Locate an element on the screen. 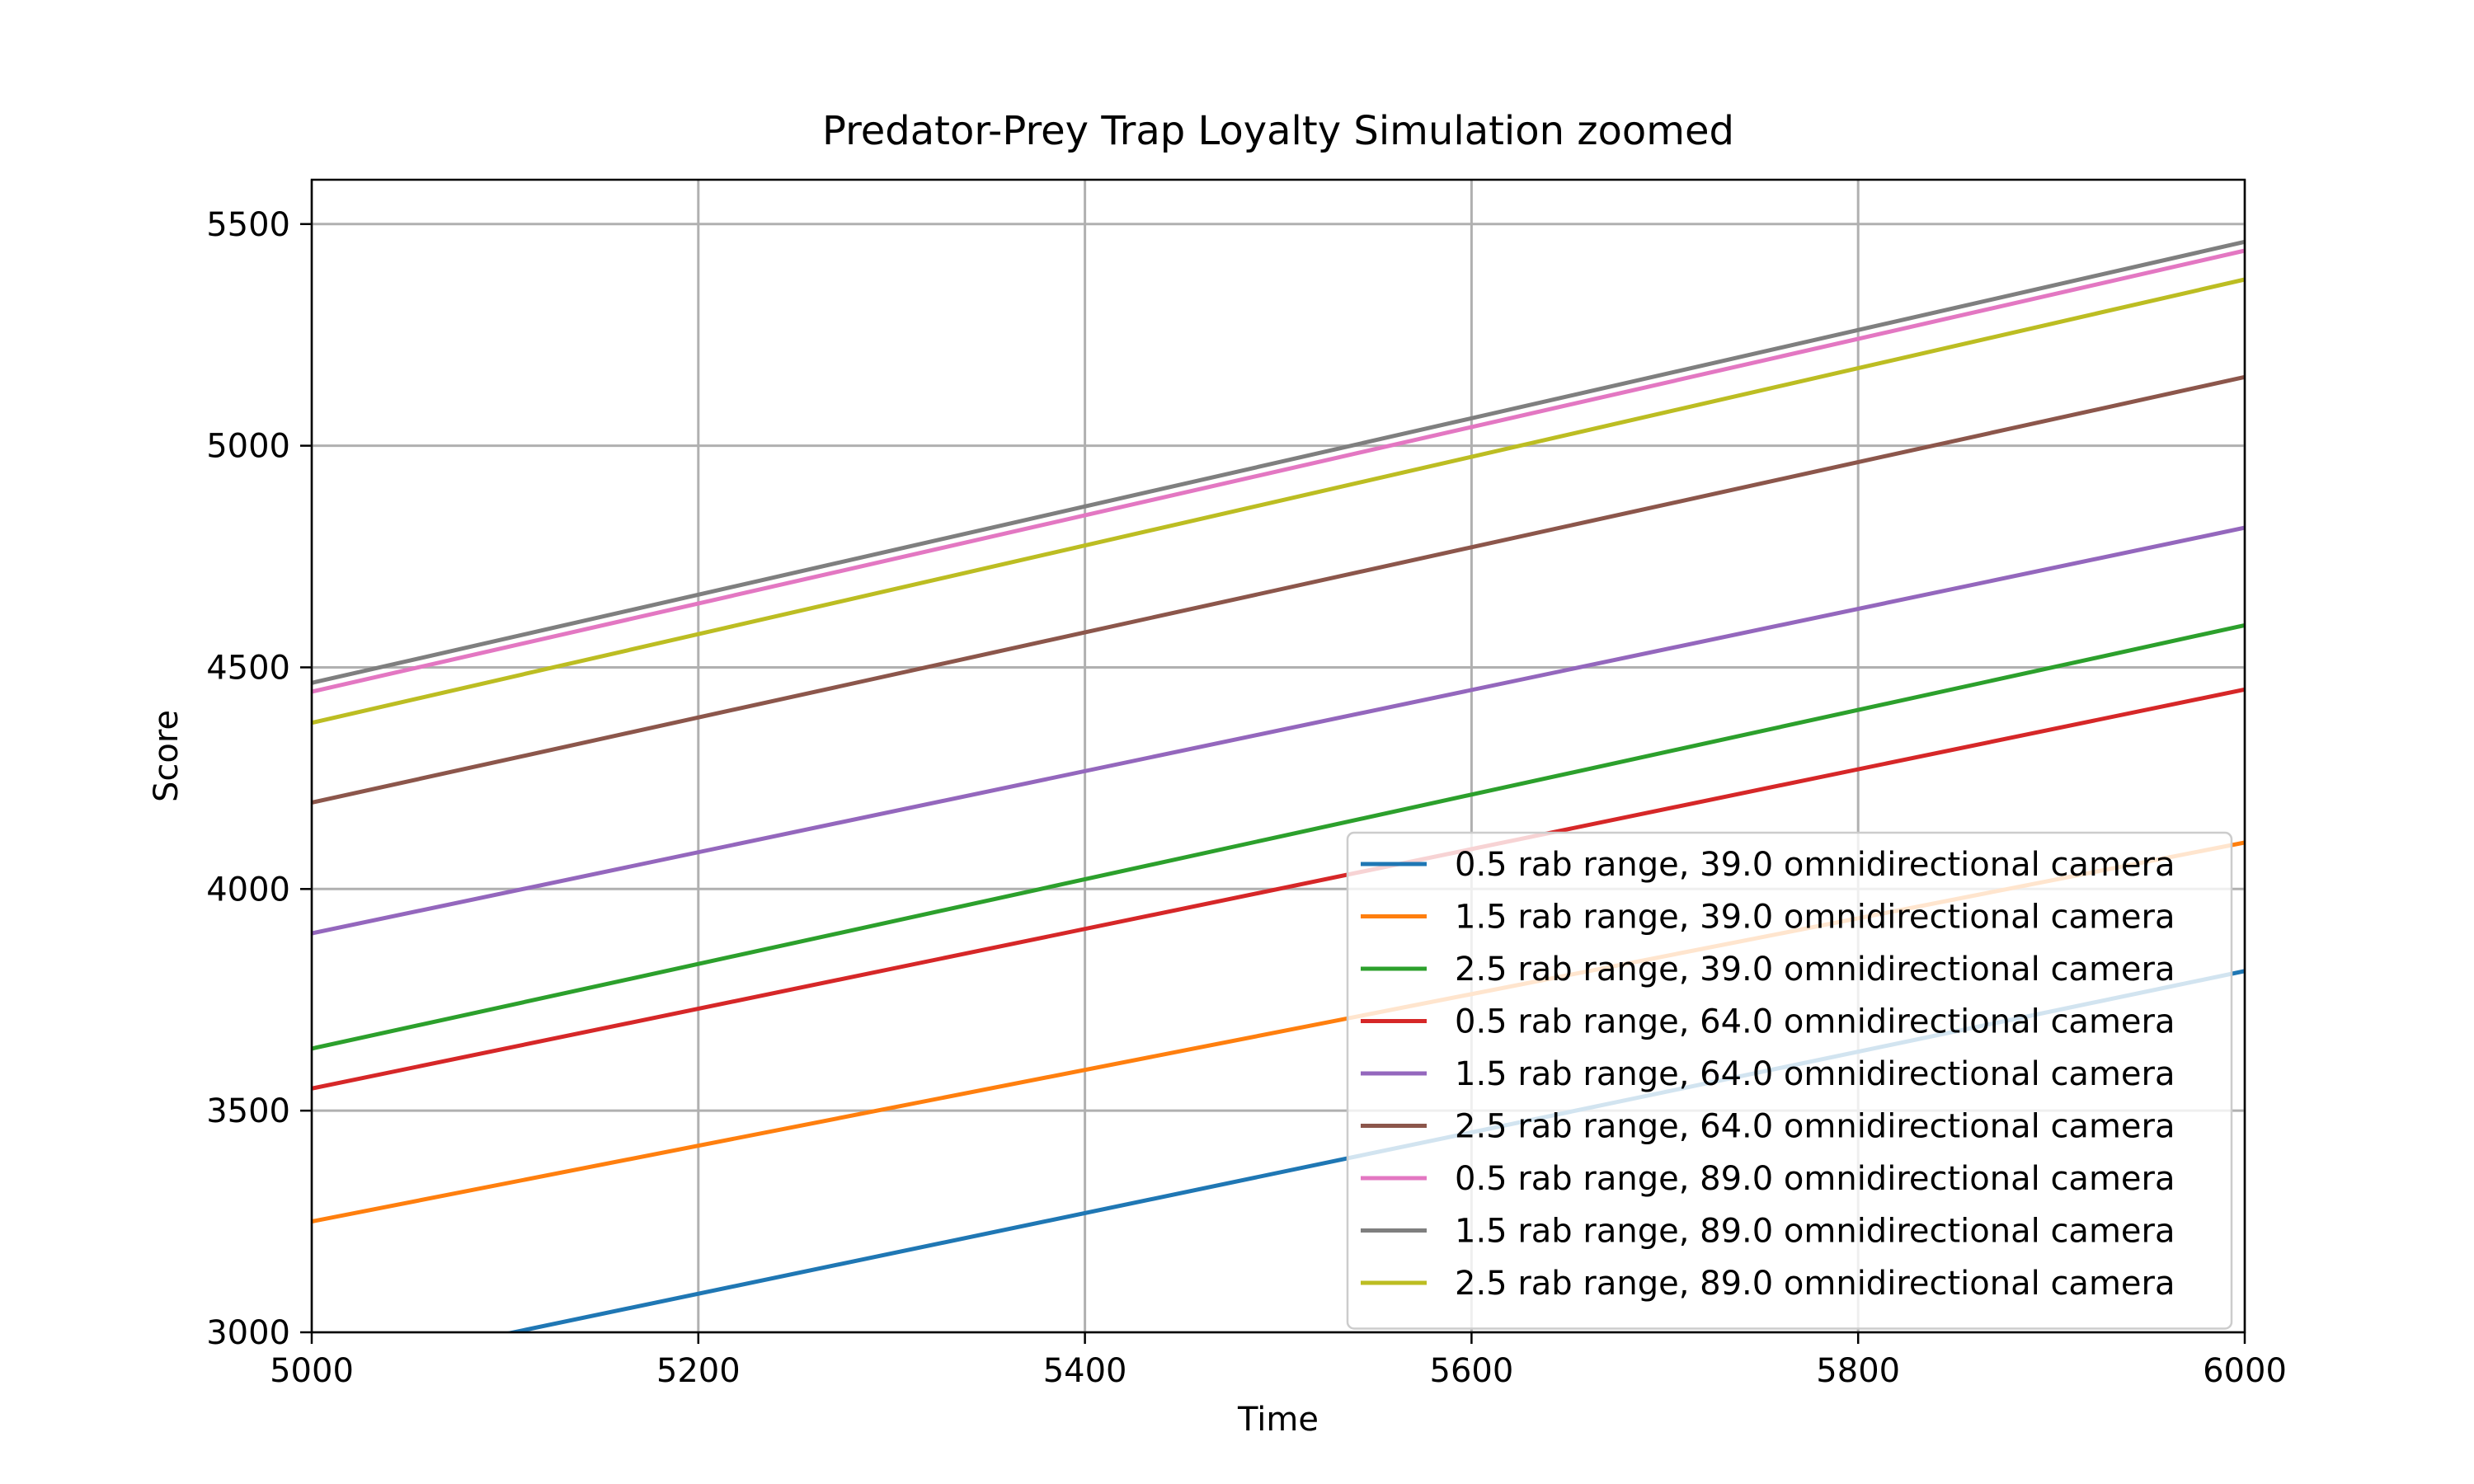  y-tick-label: 5500 is located at coordinates (248, 225).